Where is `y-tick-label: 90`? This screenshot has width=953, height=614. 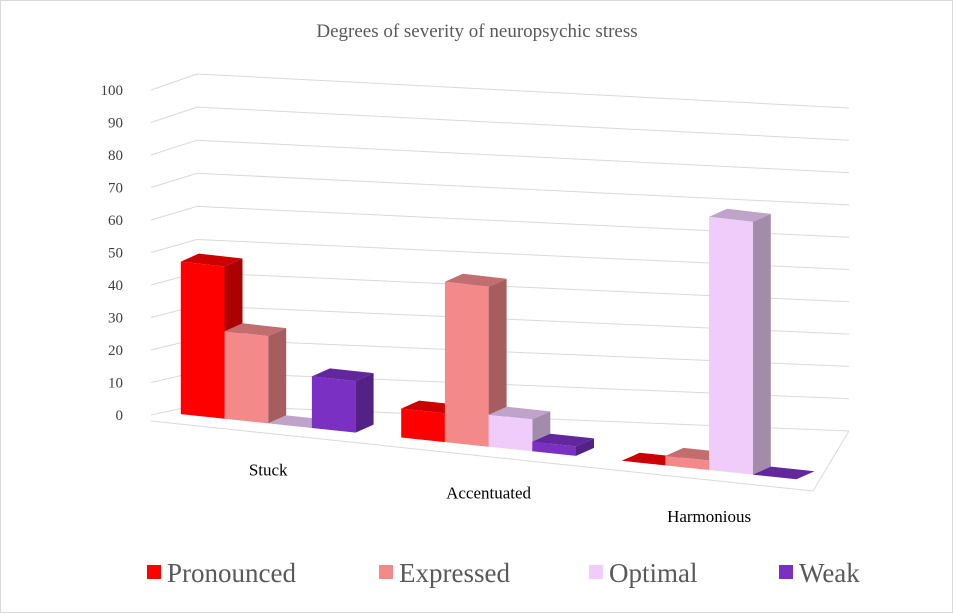
y-tick-label: 90 is located at coordinates (115, 124).